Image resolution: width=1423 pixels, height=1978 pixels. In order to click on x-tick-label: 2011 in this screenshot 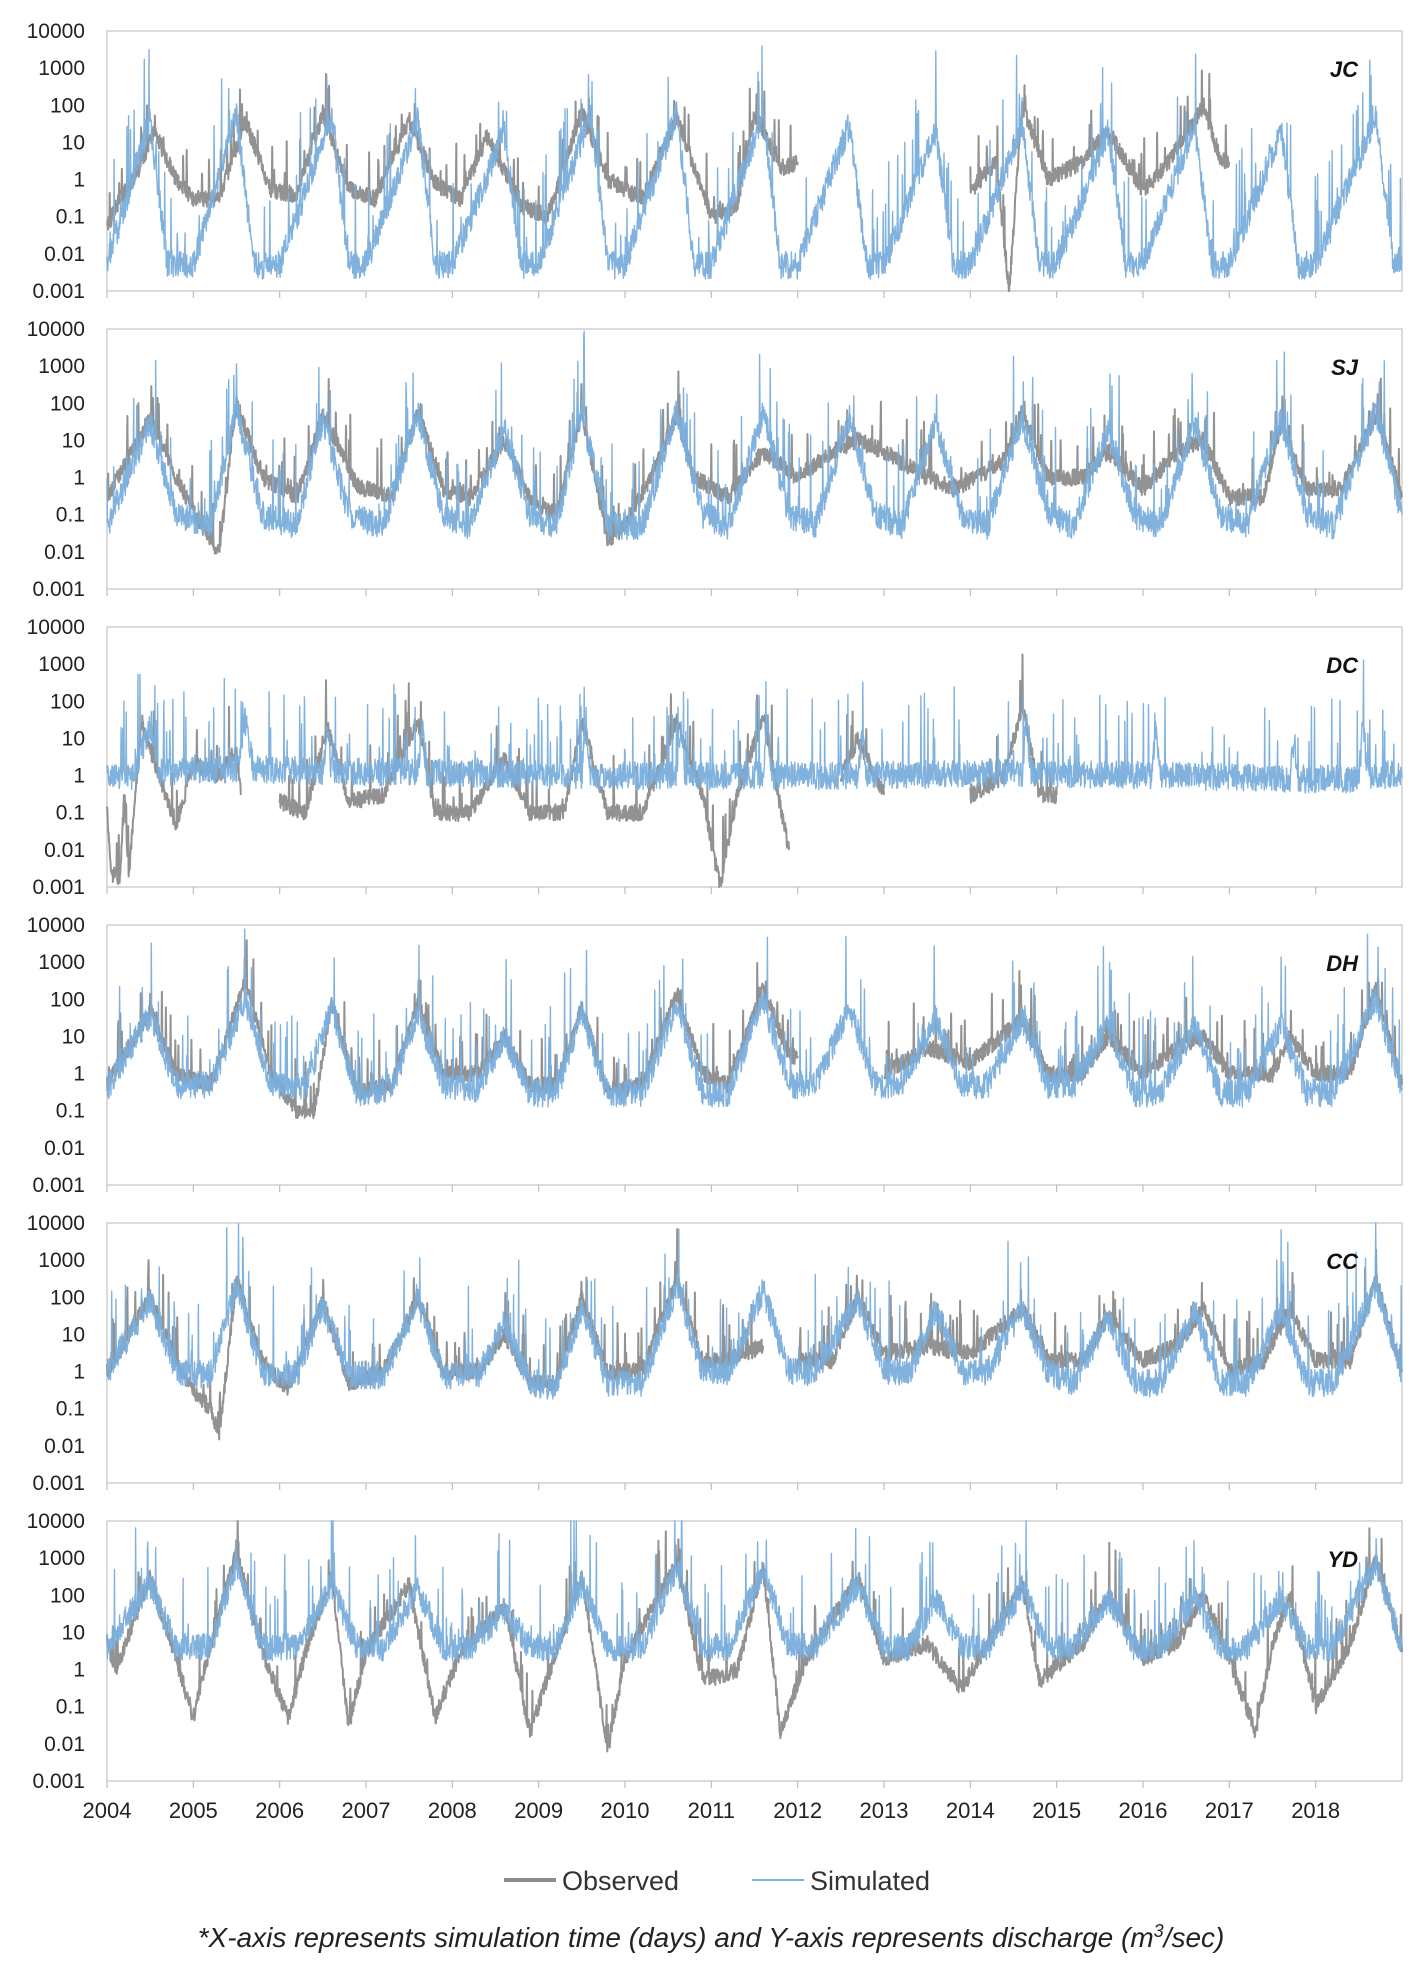, I will do `click(711, 1810)`.